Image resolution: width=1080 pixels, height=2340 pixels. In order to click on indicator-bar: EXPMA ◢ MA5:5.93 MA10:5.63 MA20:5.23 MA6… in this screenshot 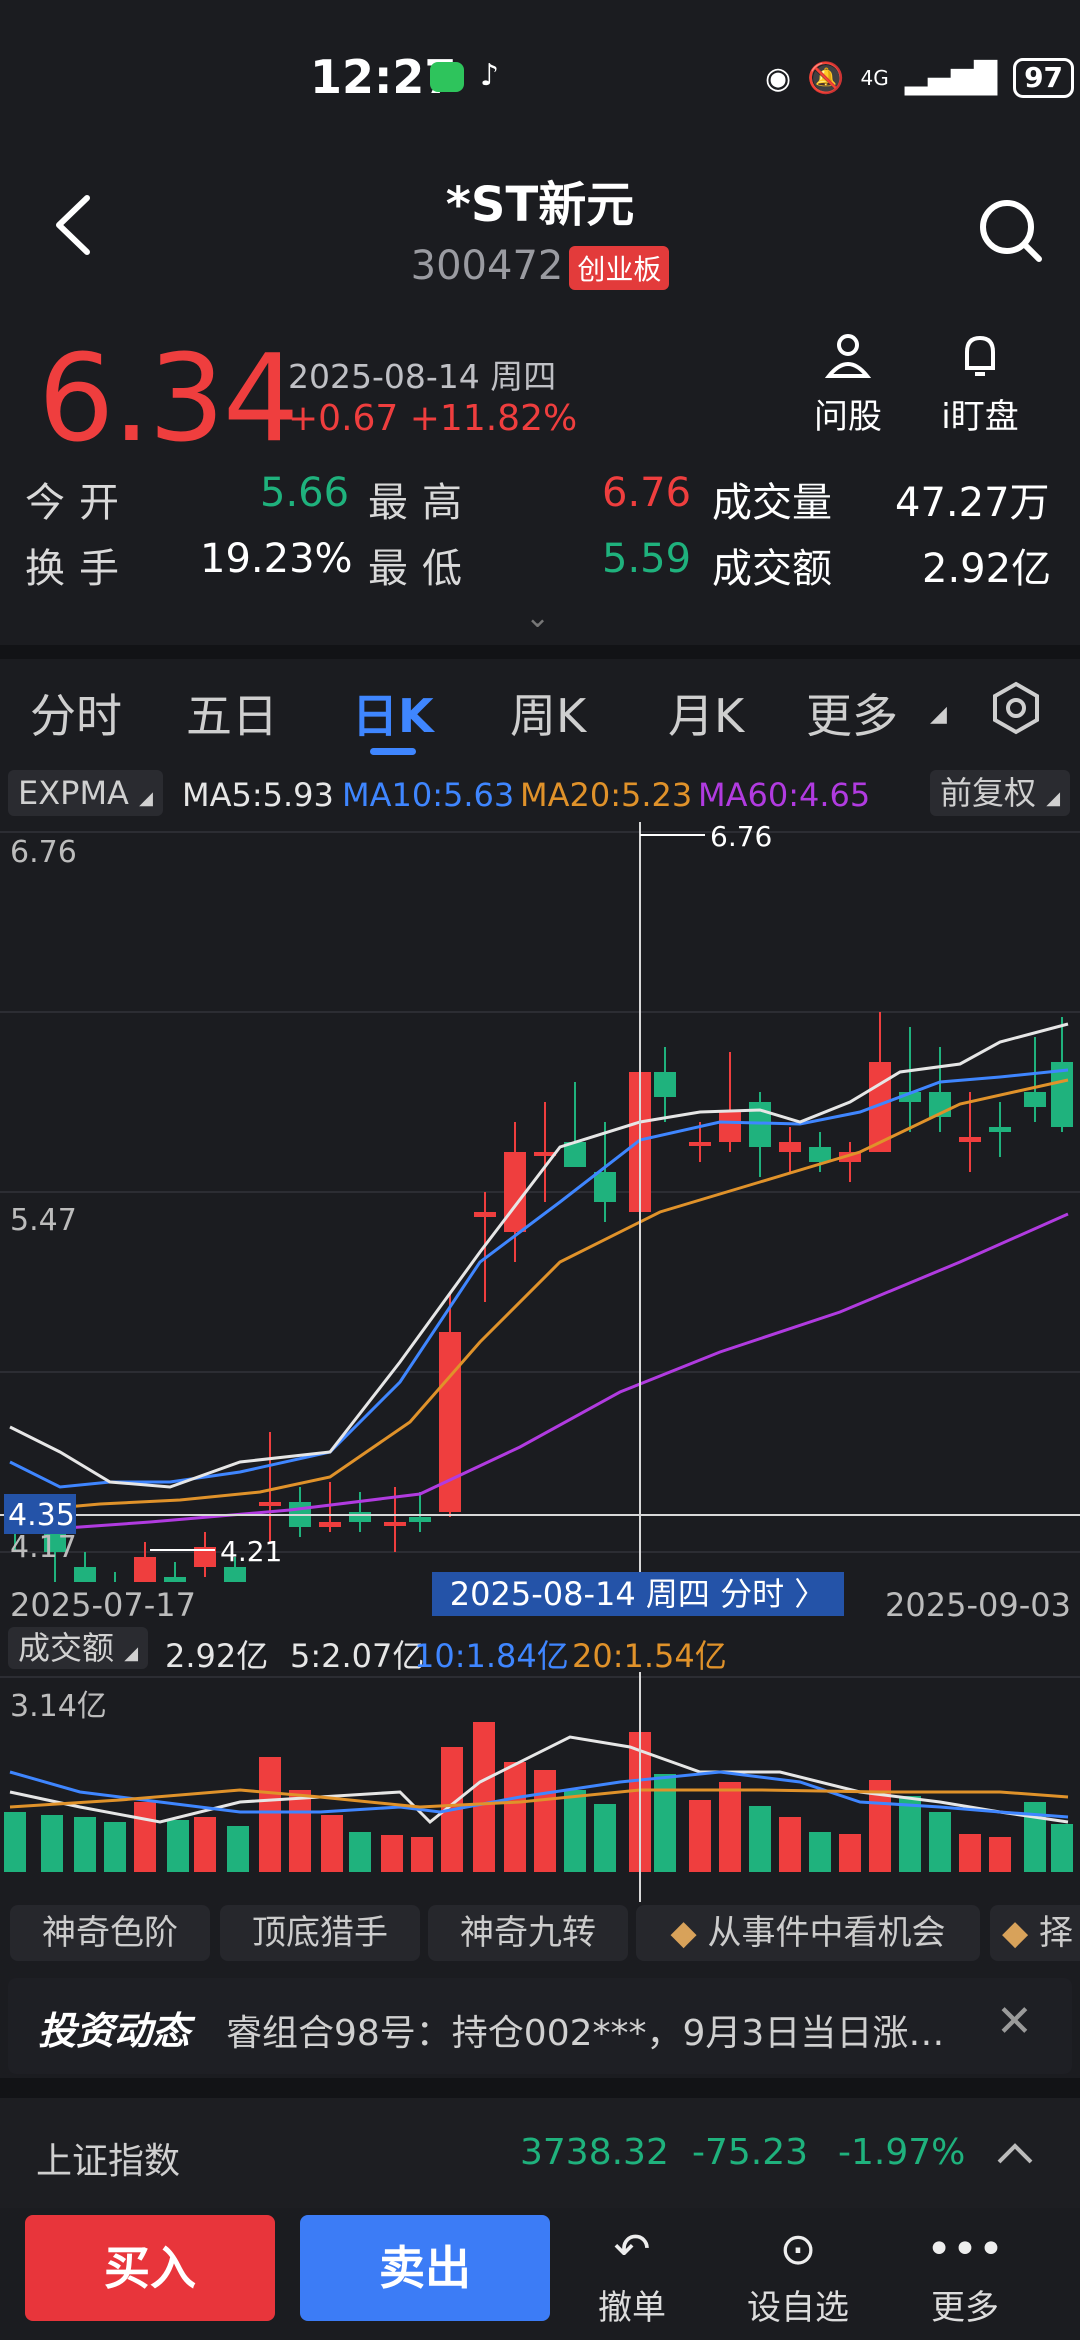, I will do `click(540, 795)`.